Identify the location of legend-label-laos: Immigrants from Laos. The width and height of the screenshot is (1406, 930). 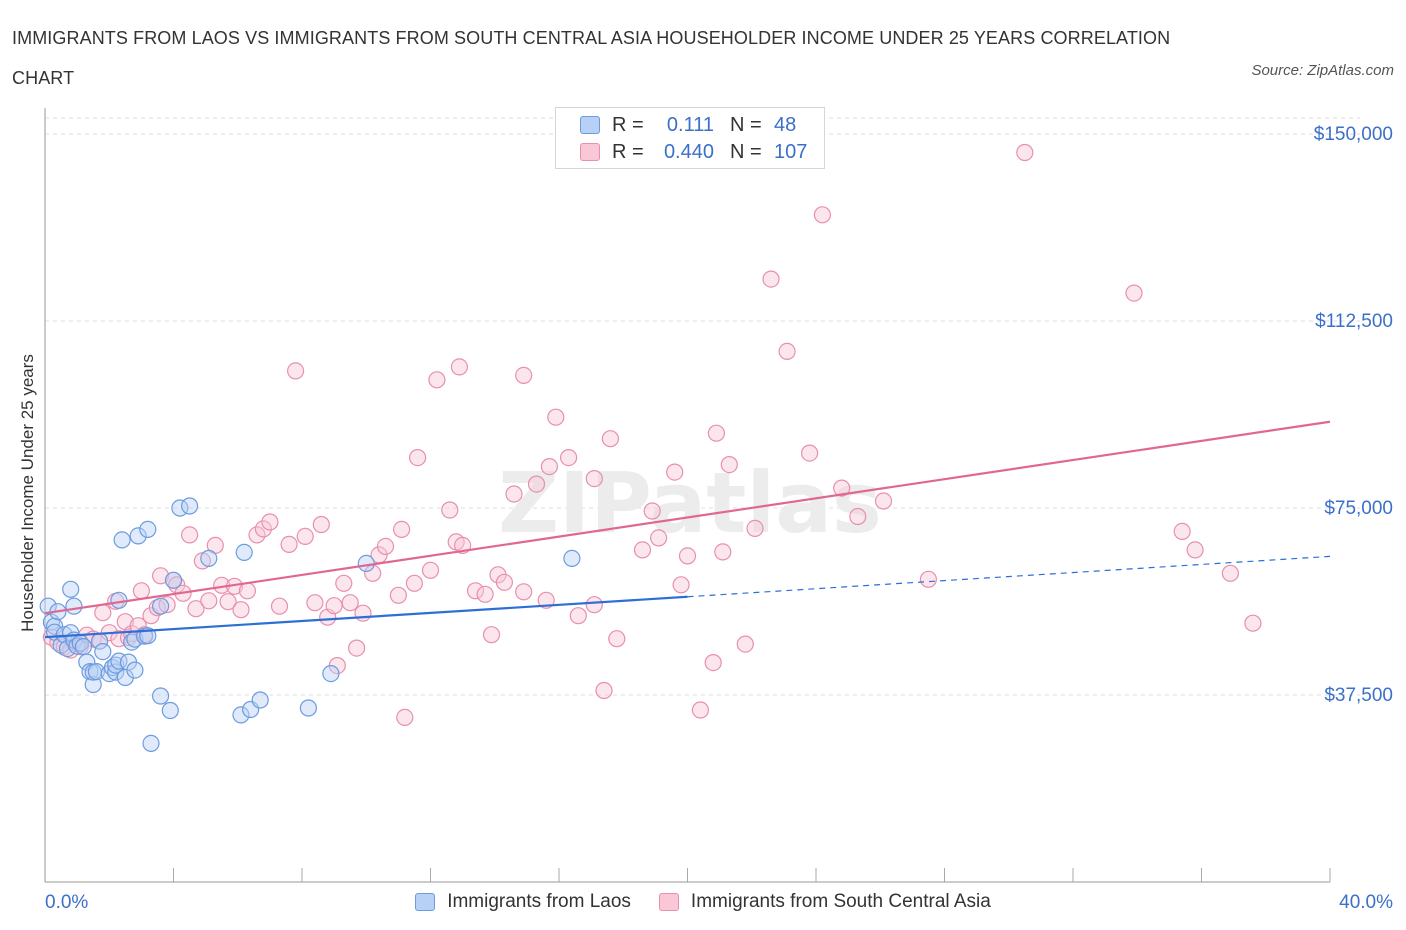
(539, 901).